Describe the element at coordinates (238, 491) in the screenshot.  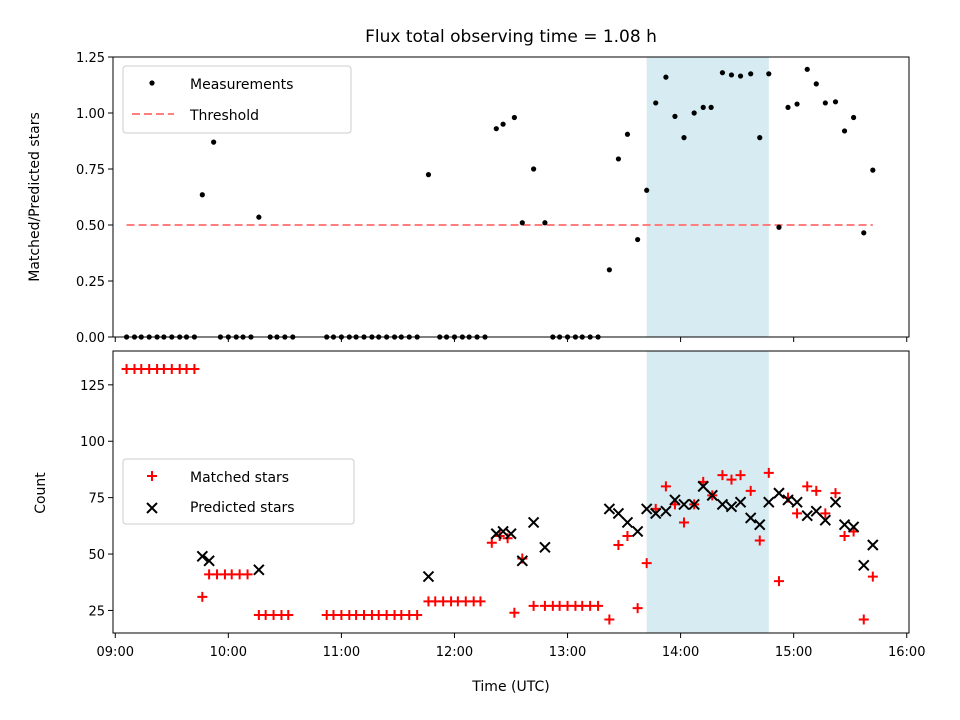
I see `legend-count: Matched stars Predicted stars` at that location.